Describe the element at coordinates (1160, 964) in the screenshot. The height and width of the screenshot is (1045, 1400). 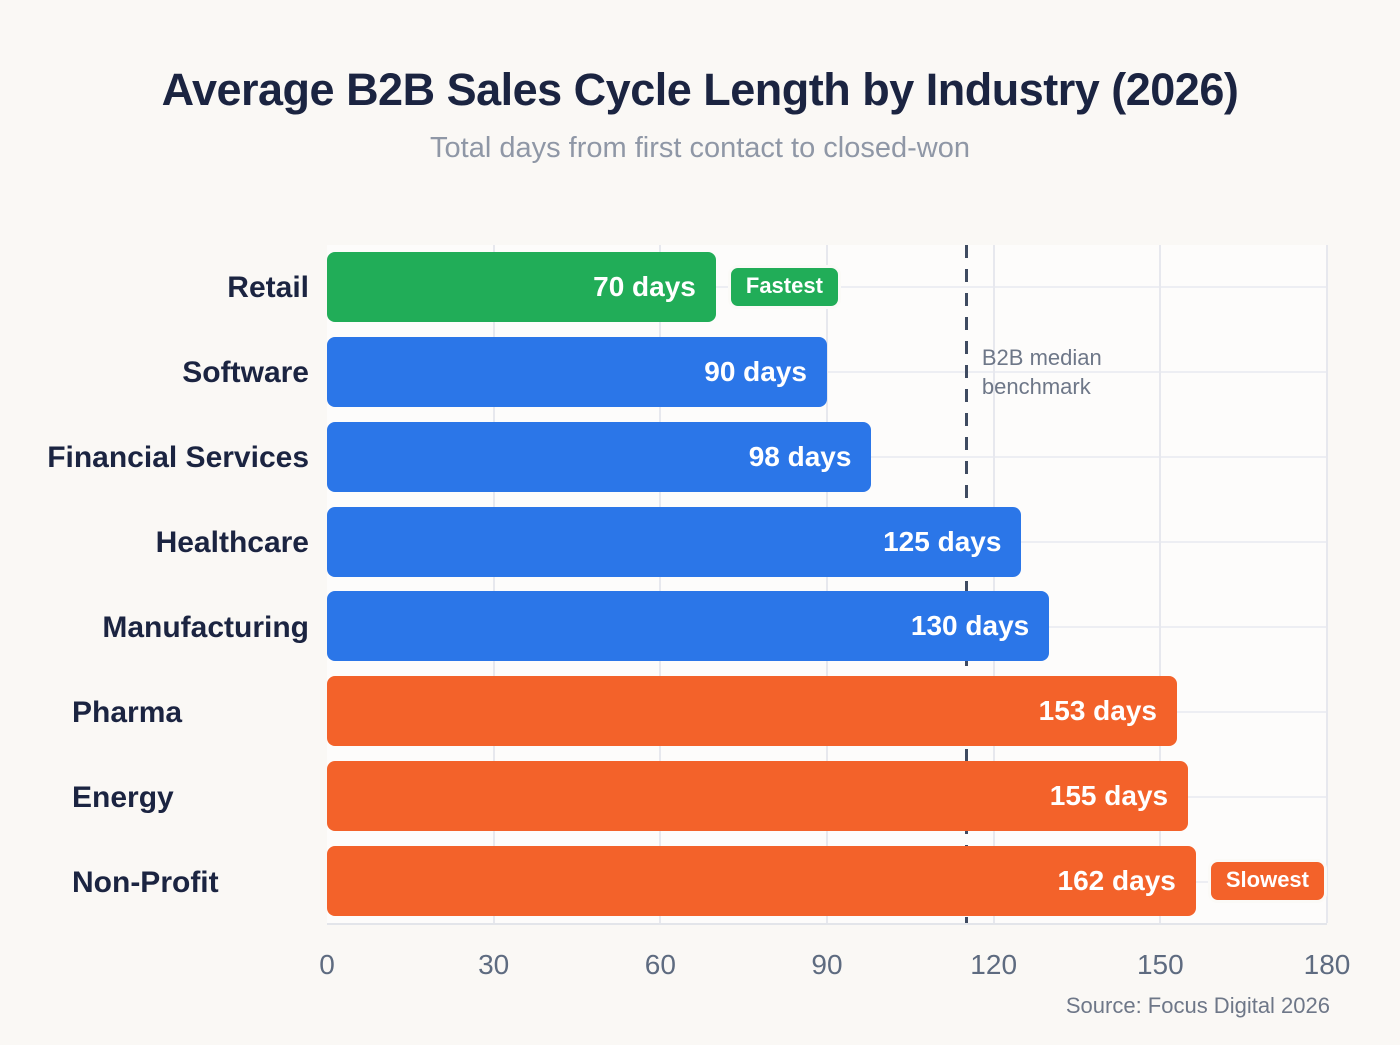
I see `x-tick-label: 150` at that location.